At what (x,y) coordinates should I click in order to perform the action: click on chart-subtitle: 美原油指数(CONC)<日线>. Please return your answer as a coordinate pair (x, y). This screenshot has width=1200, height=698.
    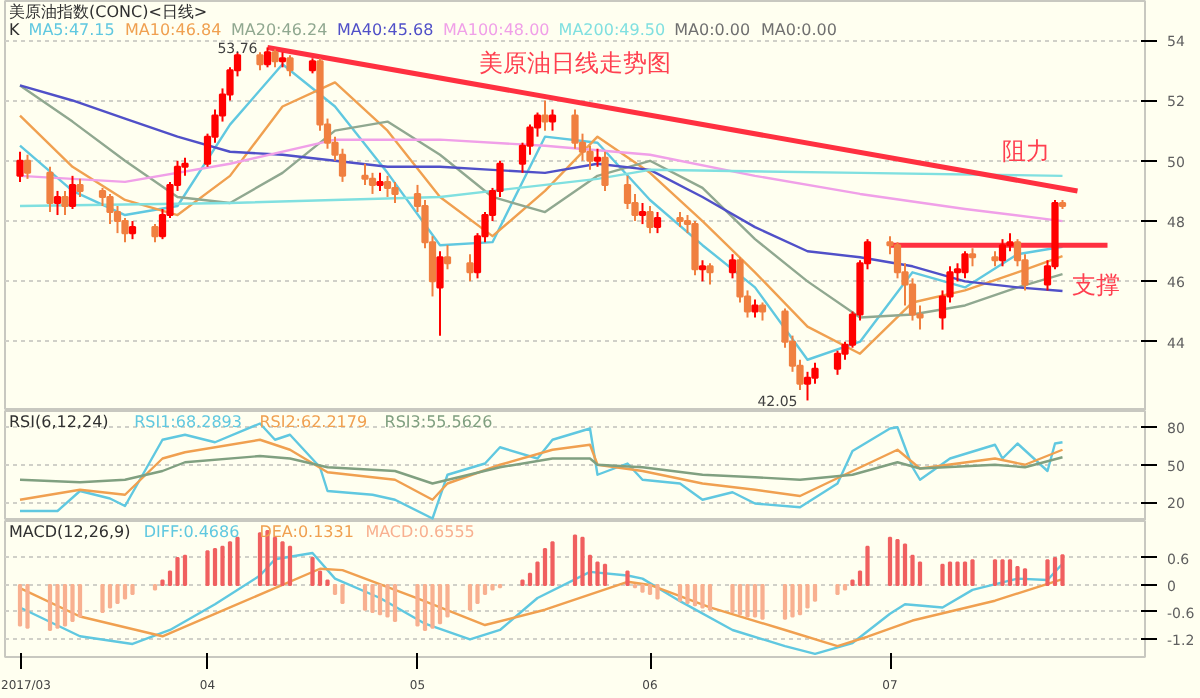
    Looking at the image, I should click on (108, 12).